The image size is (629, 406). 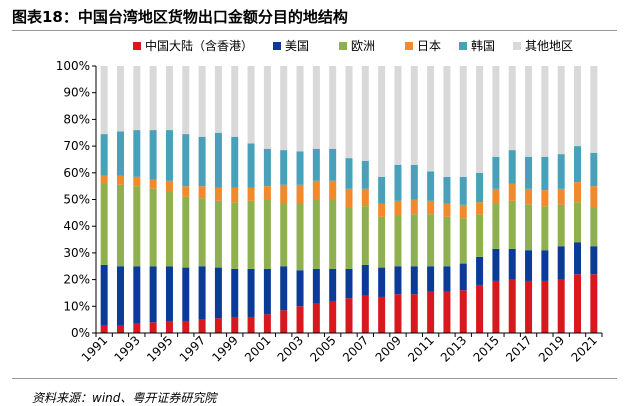 What do you see at coordinates (549, 46) in the screenshot?
I see `legend-label: 其他地区` at bounding box center [549, 46].